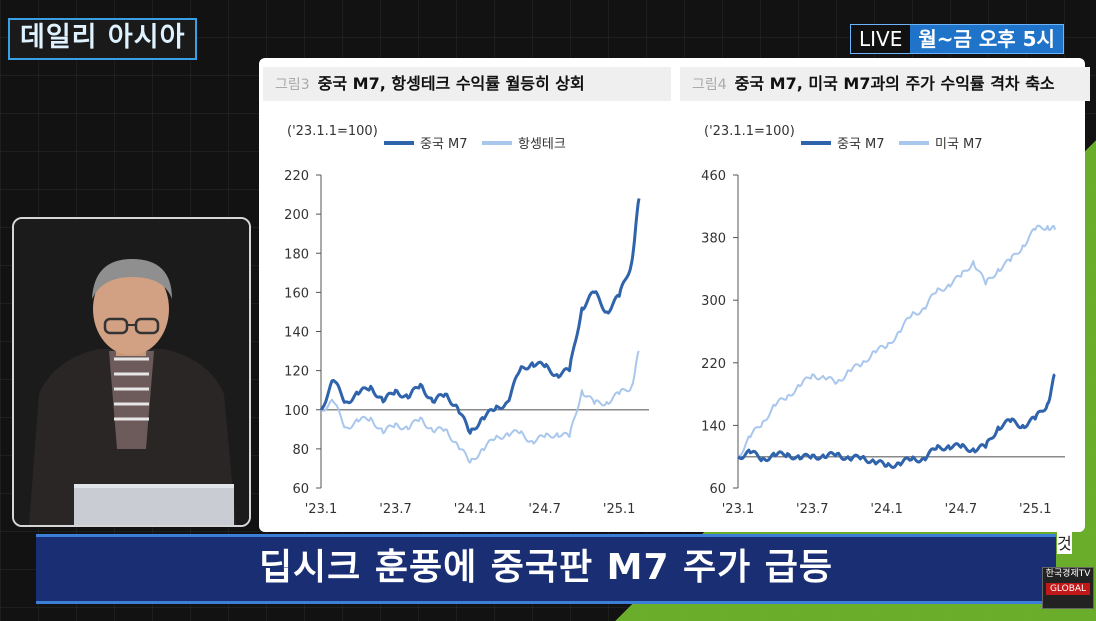  I want to click on y-tick-label: 160, so click(296, 293).